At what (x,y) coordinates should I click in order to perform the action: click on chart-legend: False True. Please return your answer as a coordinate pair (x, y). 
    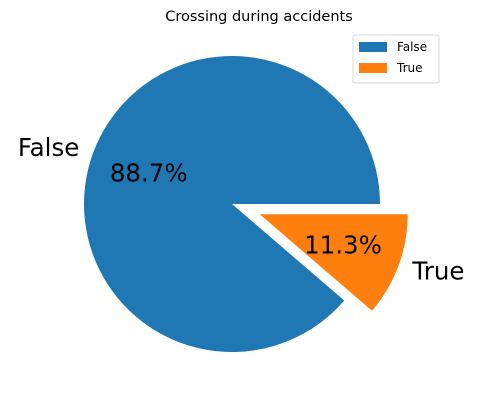
    Looking at the image, I should click on (396, 59).